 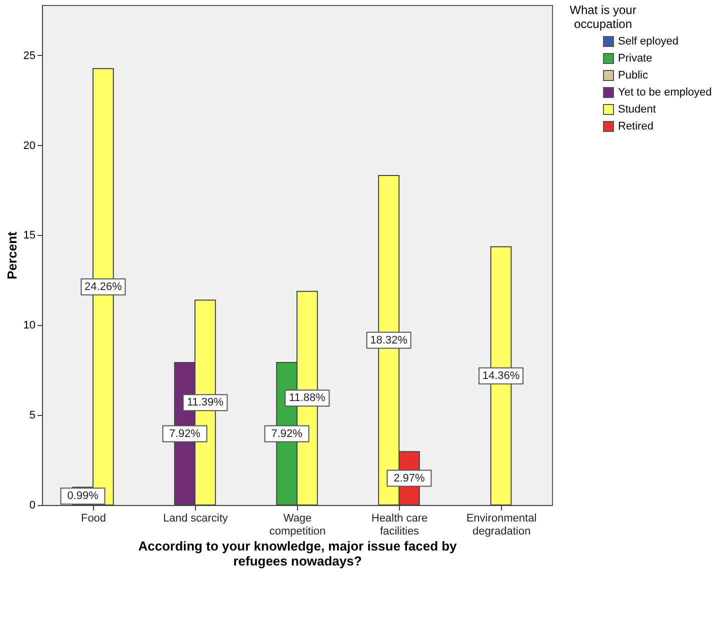 I want to click on y-axis-title: Percent, so click(x=12, y=255).